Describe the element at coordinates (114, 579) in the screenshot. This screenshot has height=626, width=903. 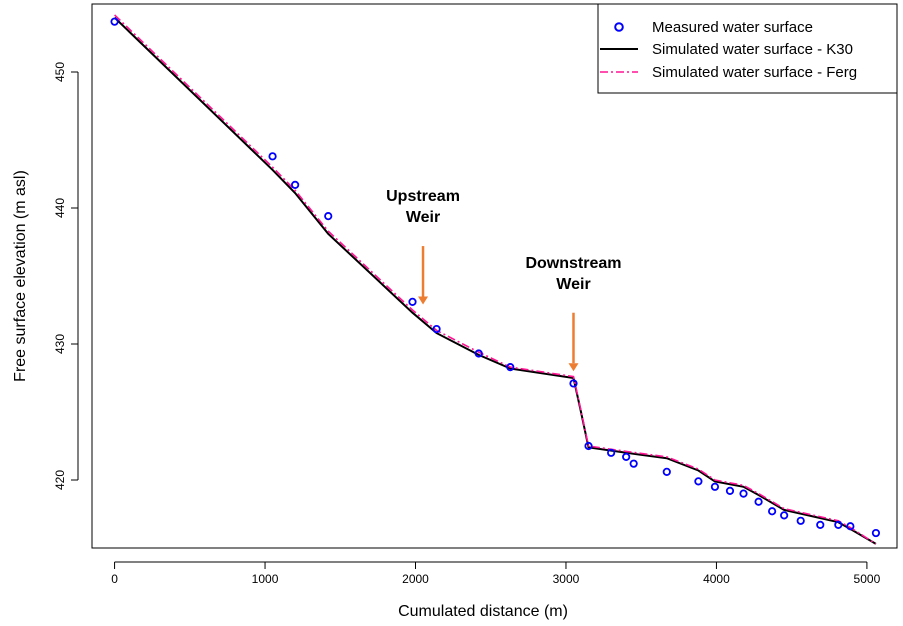
I see `x-tick-label: 0` at that location.